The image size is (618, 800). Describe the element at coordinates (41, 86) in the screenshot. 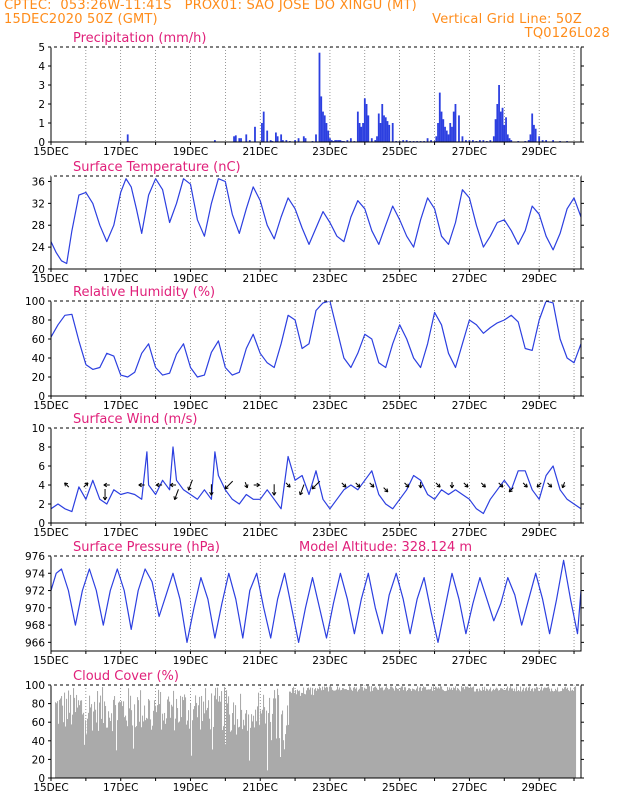

I see `y-tick-label: 3` at that location.